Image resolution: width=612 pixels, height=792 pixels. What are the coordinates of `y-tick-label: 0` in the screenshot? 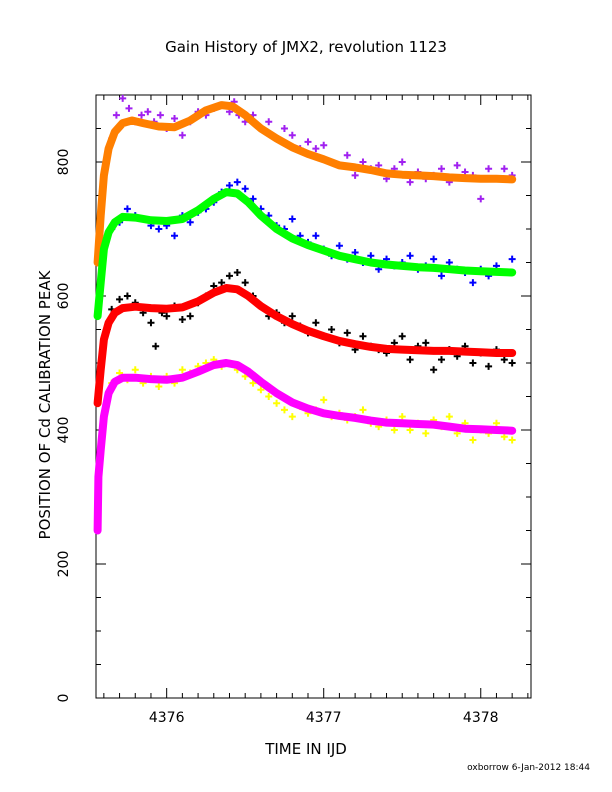 It's located at (64, 698).